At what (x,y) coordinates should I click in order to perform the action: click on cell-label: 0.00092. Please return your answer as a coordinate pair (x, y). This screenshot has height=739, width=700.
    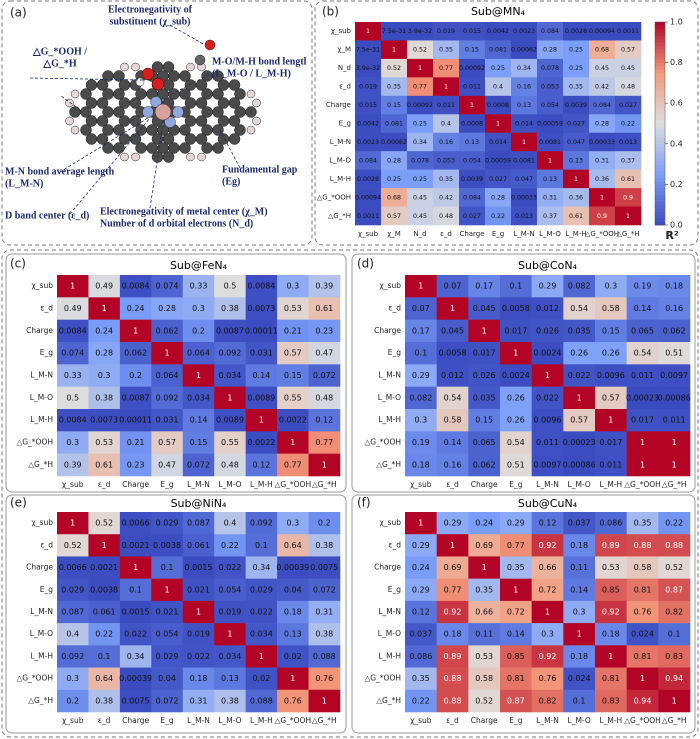
    Looking at the image, I should click on (420, 105).